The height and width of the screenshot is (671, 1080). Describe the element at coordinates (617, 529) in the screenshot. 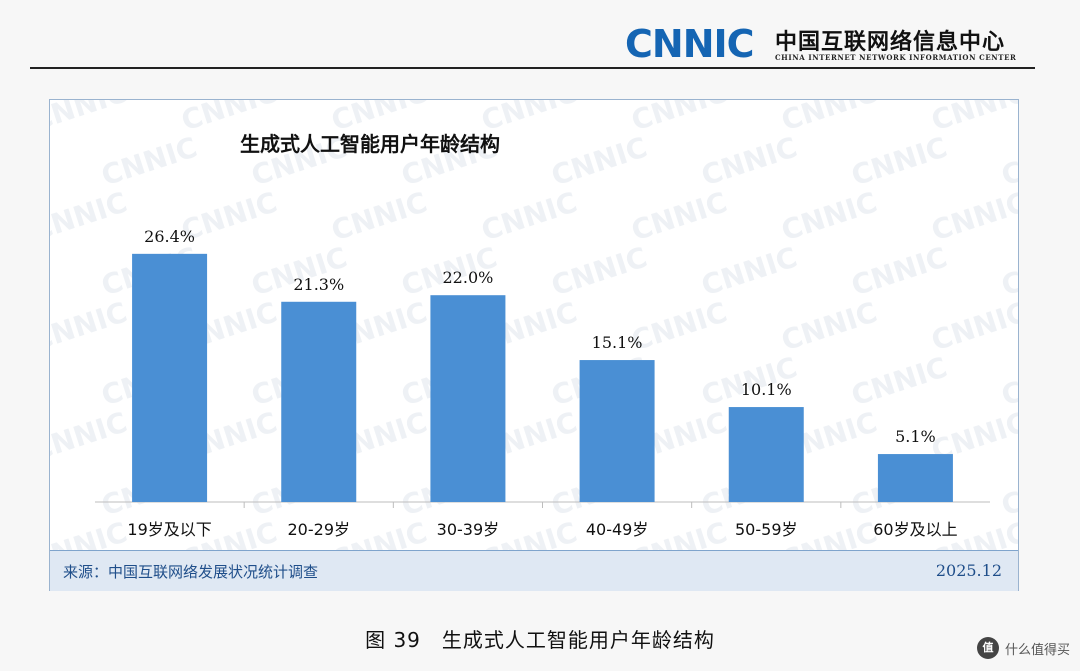

I see `x-tick-label: 40-49岁` at that location.